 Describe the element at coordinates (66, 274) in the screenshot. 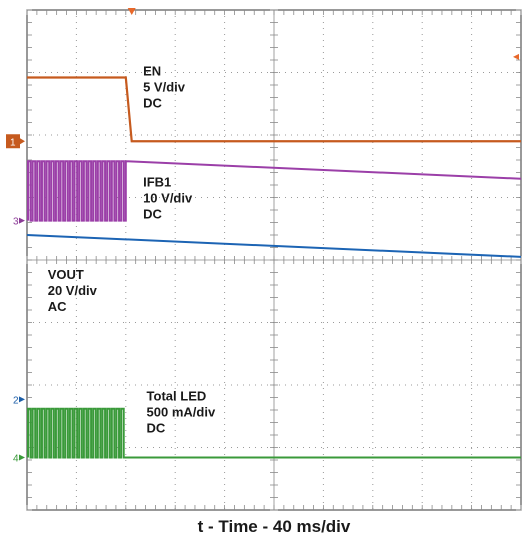

I see `label-vout-line: VOUT` at that location.